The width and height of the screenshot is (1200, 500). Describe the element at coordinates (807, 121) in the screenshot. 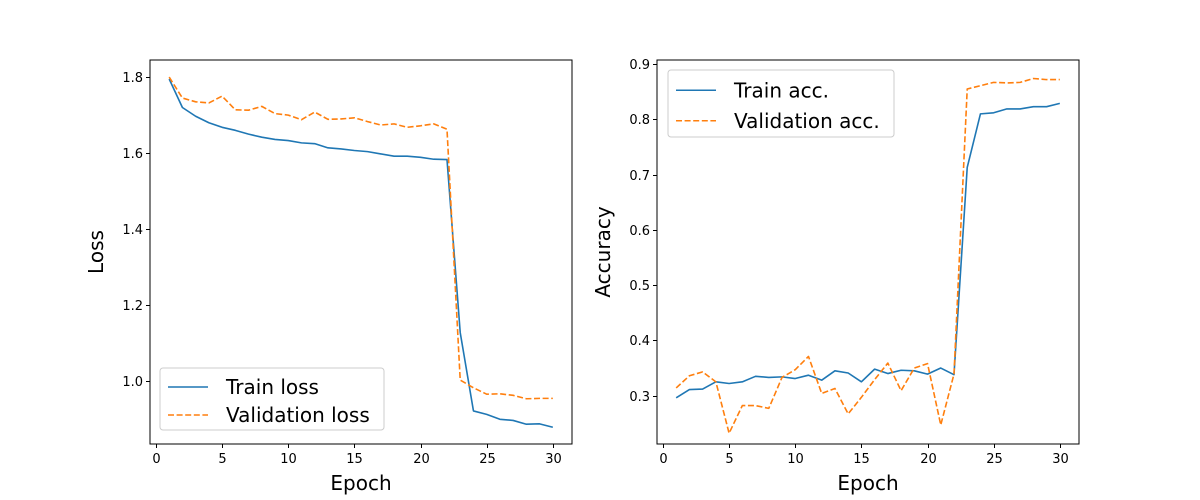

I see `accuracy-legend-label: Validation acc.` at that location.